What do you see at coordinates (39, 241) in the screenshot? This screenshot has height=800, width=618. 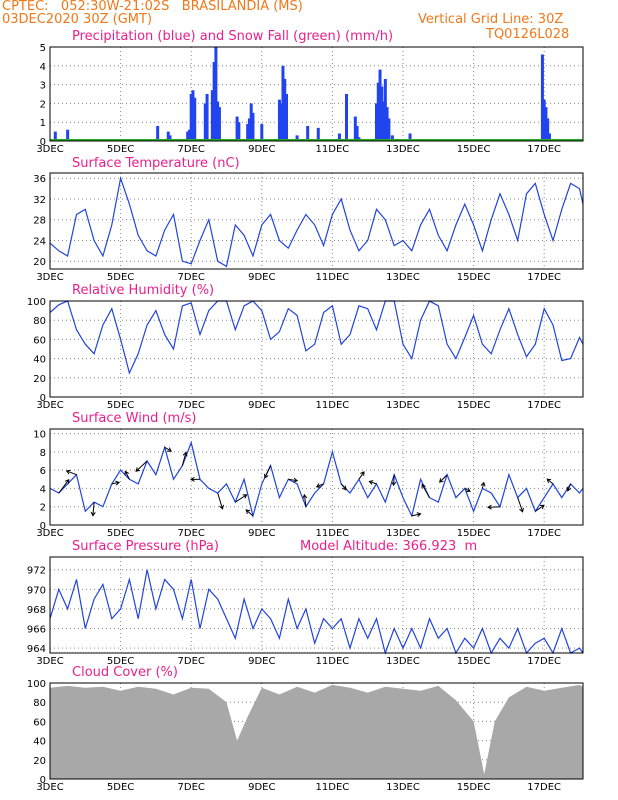 I see `y-tick-label: 24` at bounding box center [39, 241].